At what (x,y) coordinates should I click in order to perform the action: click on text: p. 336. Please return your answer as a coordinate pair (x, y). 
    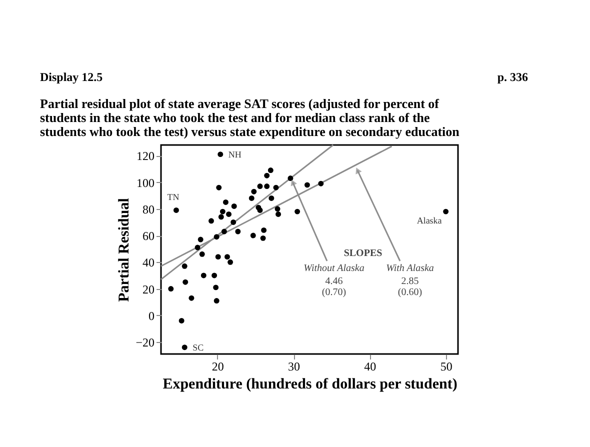
    Looking at the image, I should click on (512, 77).